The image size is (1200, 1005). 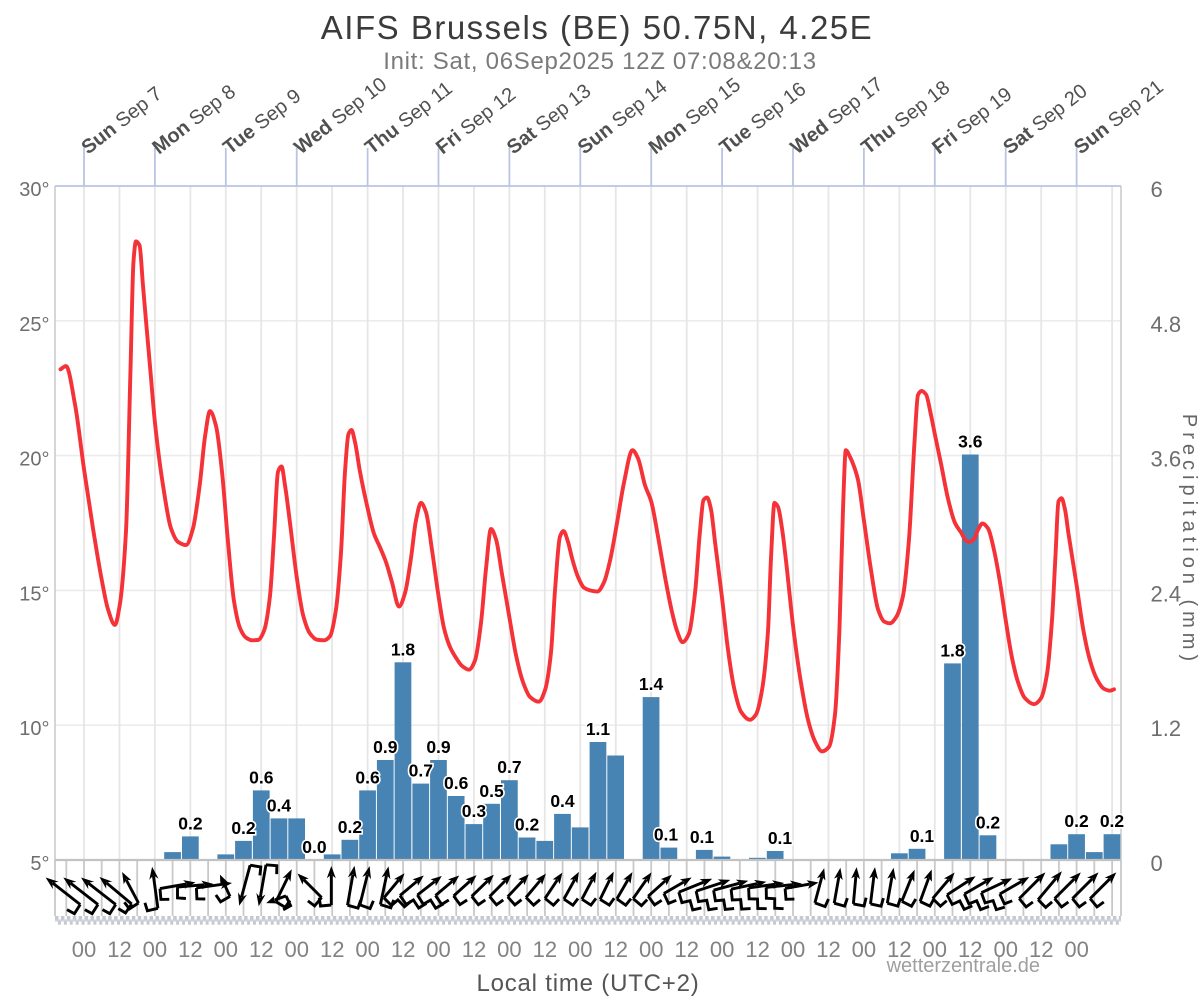 What do you see at coordinates (587, 983) in the screenshot?
I see `svg-text: Local time (UTC+2)` at bounding box center [587, 983].